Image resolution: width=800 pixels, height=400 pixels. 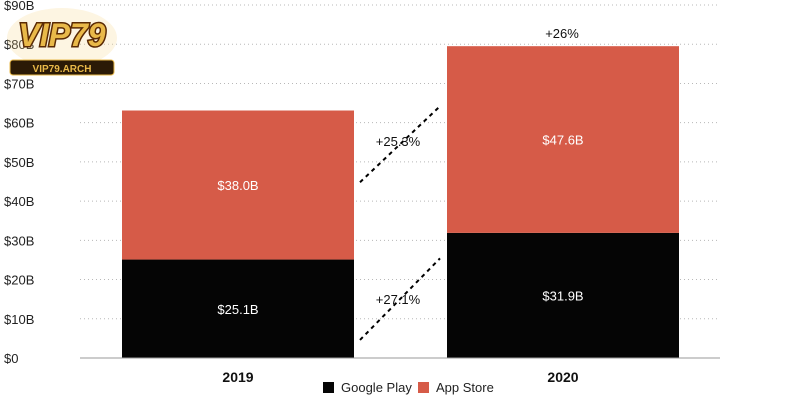 I want to click on y-tick-label: $0, so click(x=11, y=358).